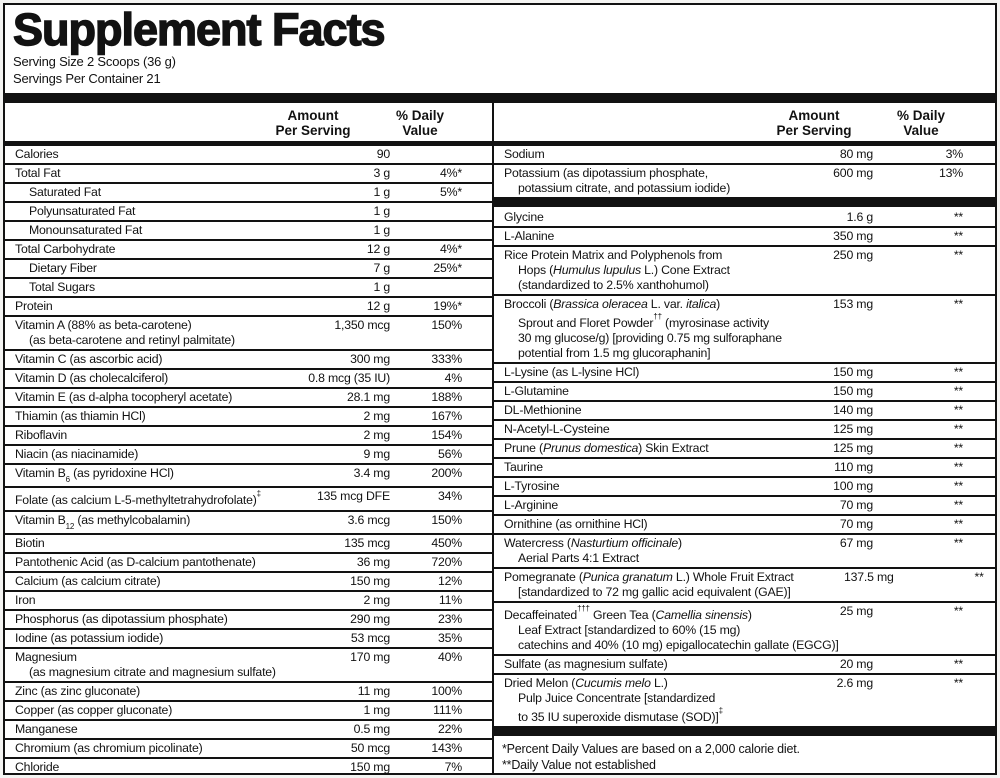 The width and height of the screenshot is (1000, 778). Describe the element at coordinates (248, 155) in the screenshot. I see `nutrient-row: Calories 90` at that location.